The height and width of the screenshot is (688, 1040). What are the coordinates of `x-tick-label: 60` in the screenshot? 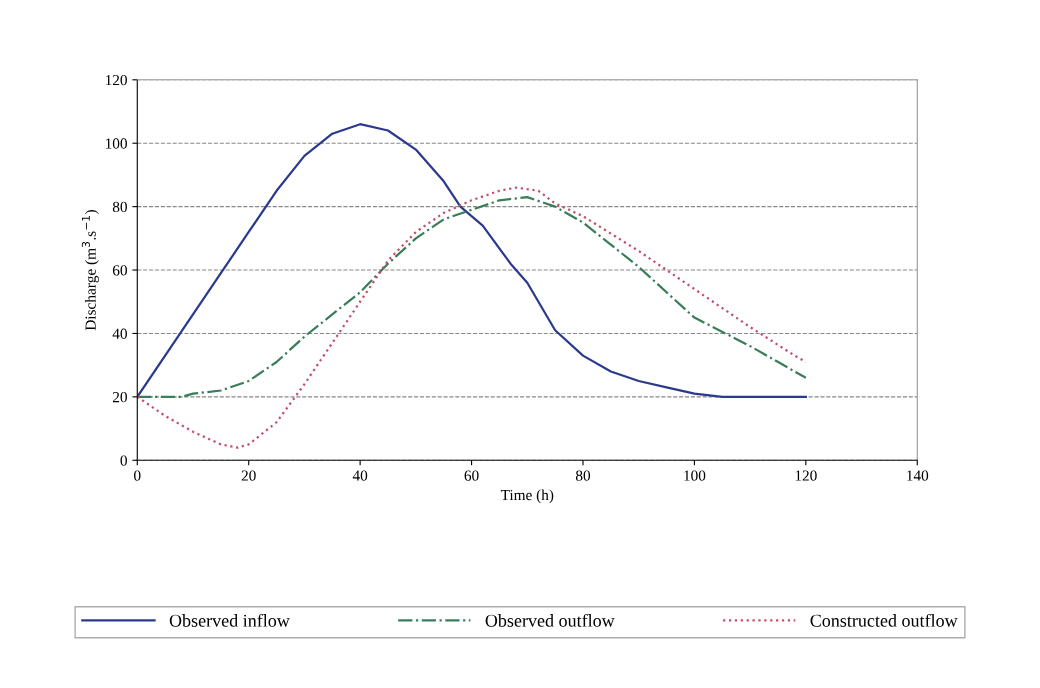 It's located at (471, 475).